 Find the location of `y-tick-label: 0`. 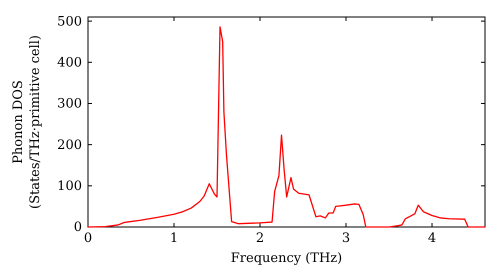

y-tick-label: 0 is located at coordinates (78, 228).